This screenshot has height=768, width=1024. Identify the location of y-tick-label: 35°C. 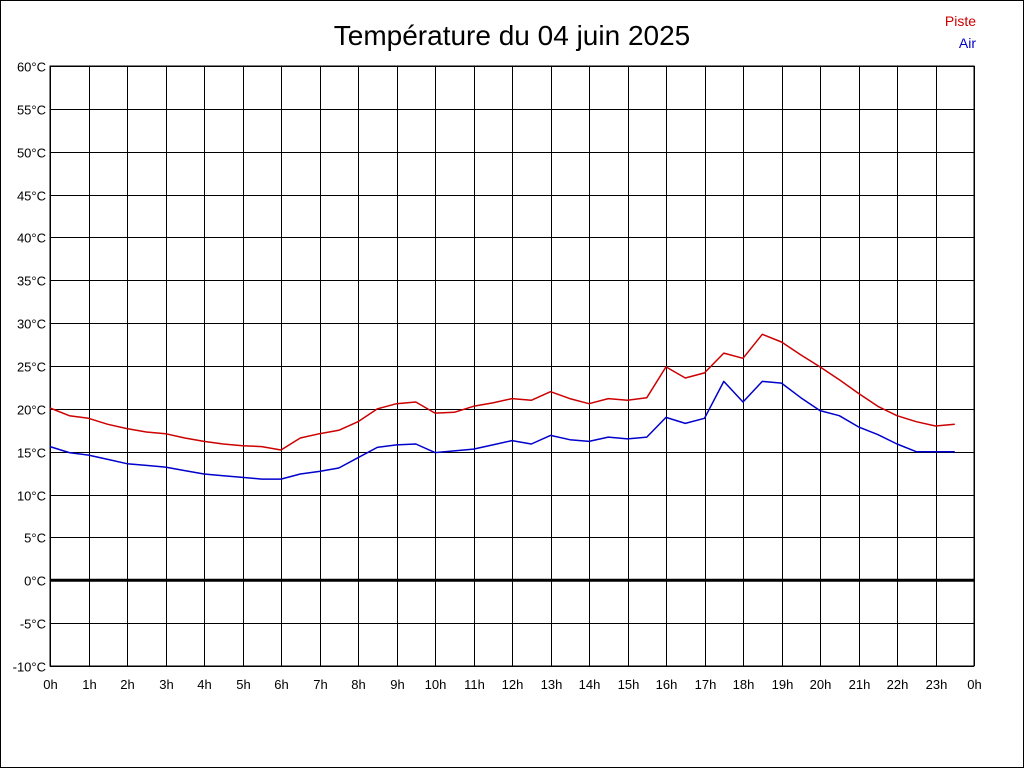
(31, 281).